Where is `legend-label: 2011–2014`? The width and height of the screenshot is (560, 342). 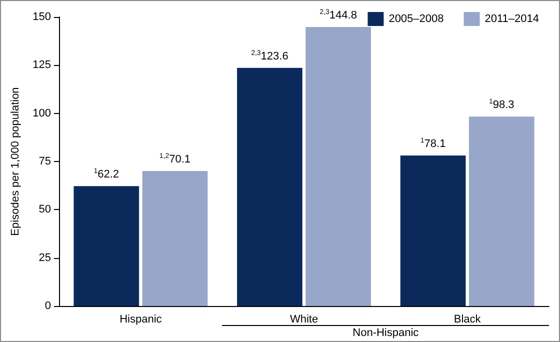
legend-label: 2011–2014 is located at coordinates (512, 19).